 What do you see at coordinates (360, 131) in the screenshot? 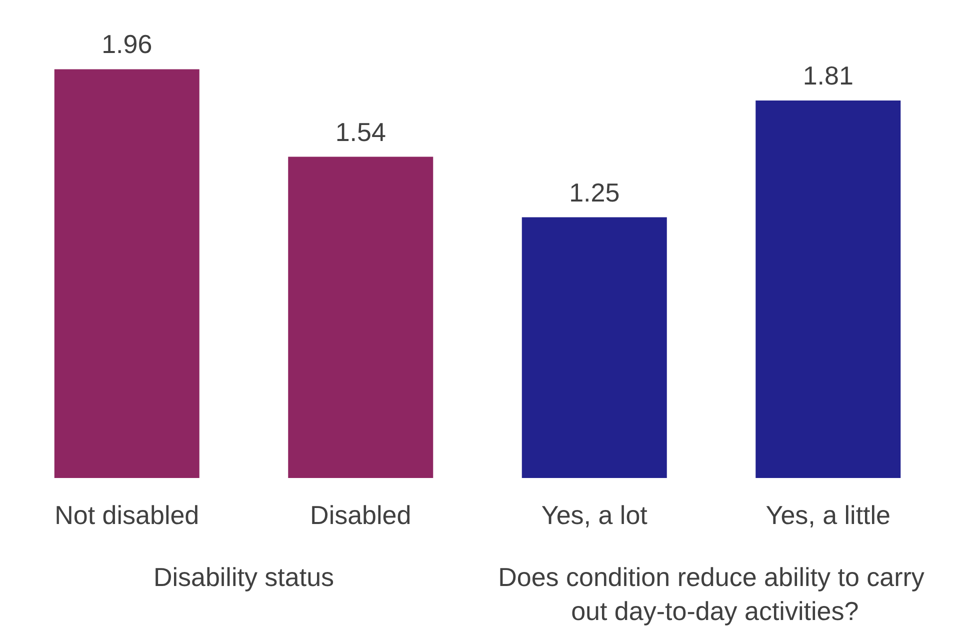
I see `data-label: 1.54` at bounding box center [360, 131].